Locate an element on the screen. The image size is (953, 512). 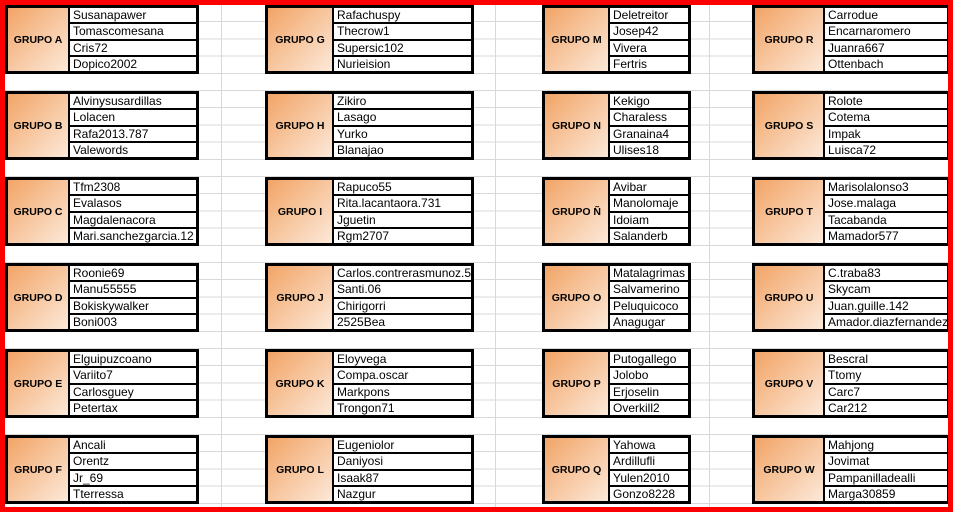
group-label-cell: GRUPO M is located at coordinates (577, 39).